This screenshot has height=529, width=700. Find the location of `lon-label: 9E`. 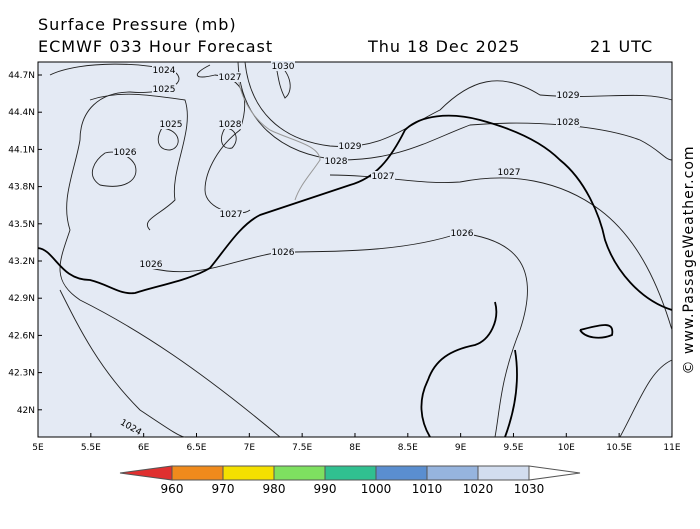

lon-label: 9E is located at coordinates (461, 448).